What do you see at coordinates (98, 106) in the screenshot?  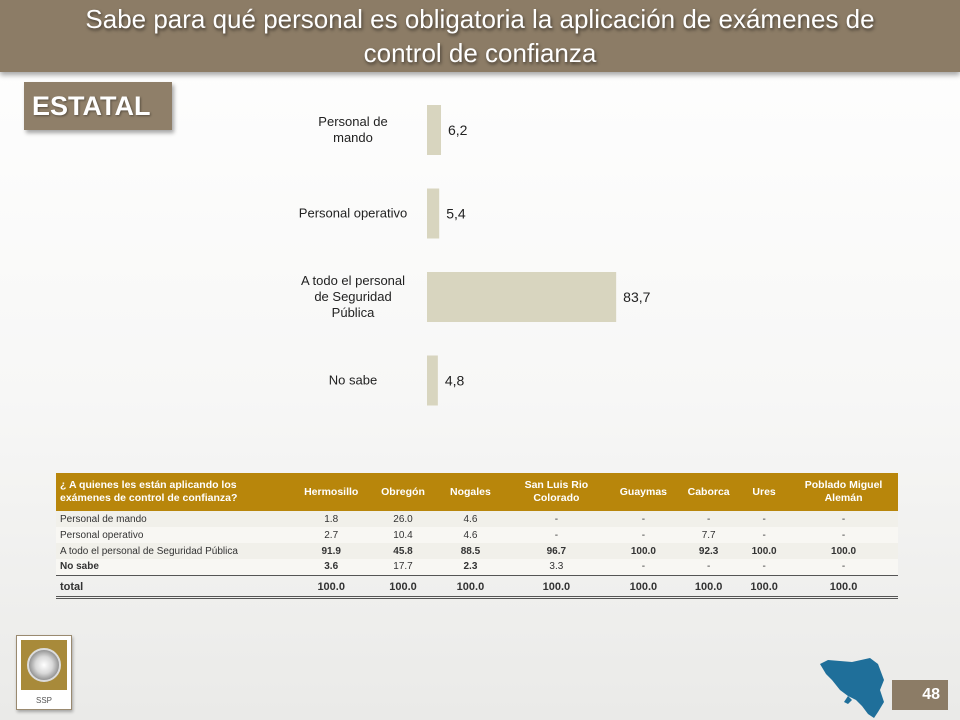 I see `estatal-tab: ESTATAL` at bounding box center [98, 106].